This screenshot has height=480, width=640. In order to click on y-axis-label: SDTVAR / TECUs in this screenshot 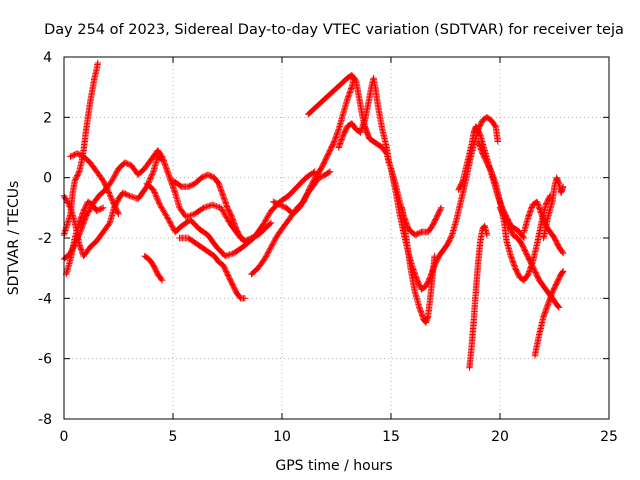, I will do `click(14, 238)`.